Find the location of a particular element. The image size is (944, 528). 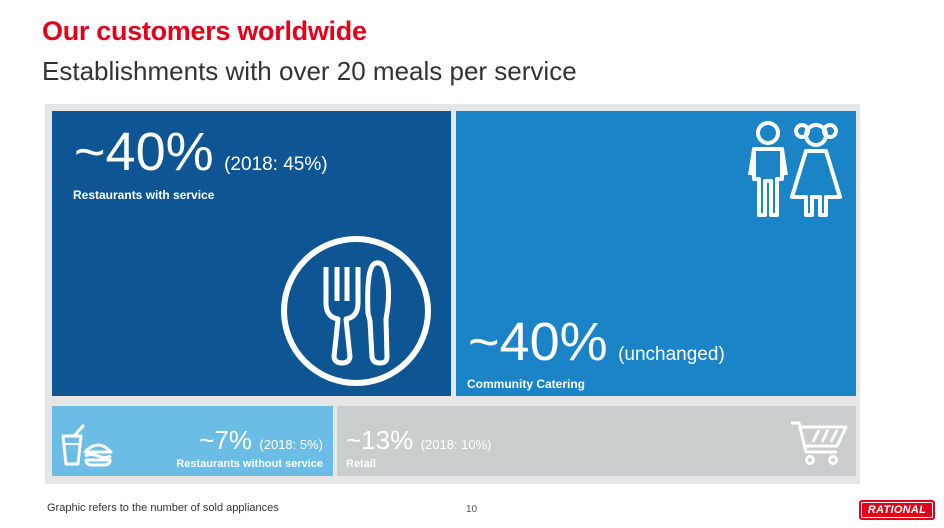

no-service-note: (2018: 5%) is located at coordinates (291, 444).